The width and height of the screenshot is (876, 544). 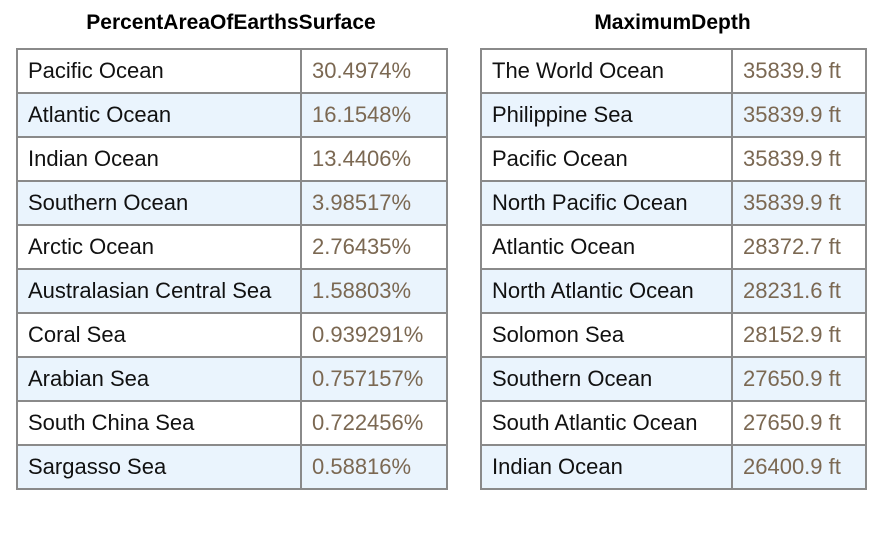 What do you see at coordinates (799, 247) in the screenshot?
I see `depth-value-cell: 28372.7 ft` at bounding box center [799, 247].